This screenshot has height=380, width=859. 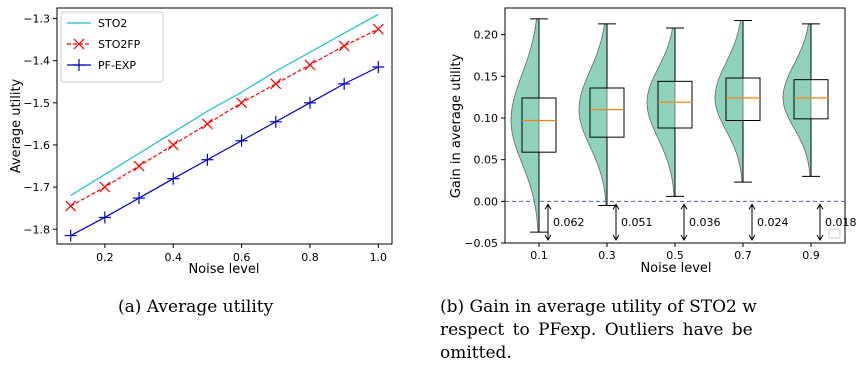 I want to click on x-tick-label: 0.3, so click(x=607, y=255).